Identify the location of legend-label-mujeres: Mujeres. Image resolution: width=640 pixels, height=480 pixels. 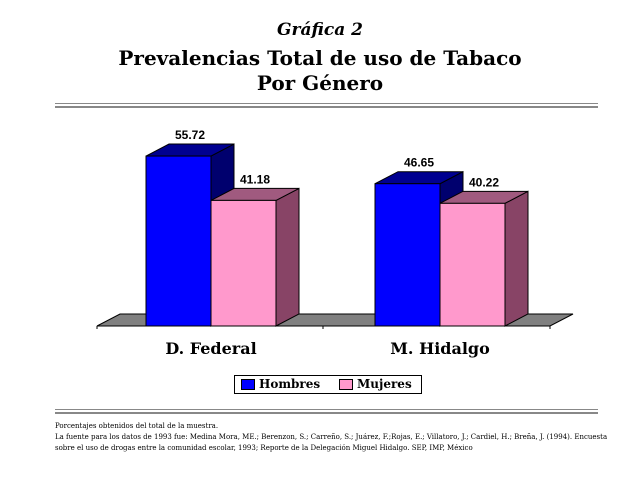
(384, 384).